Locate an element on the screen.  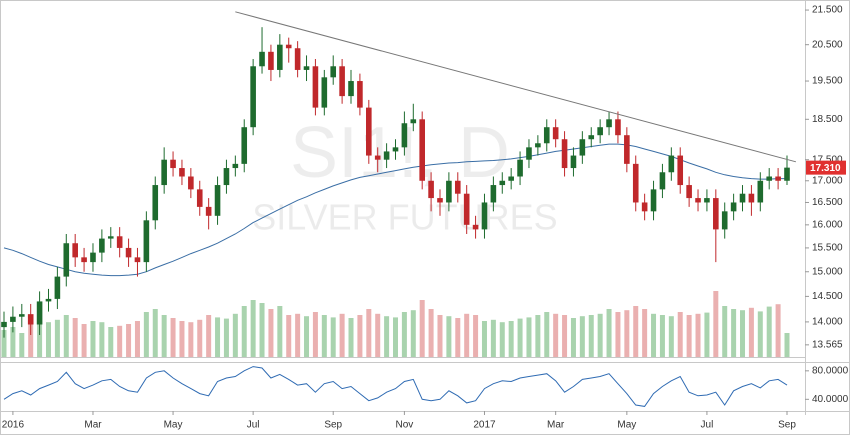
last-price-badge is located at coordinates (826, 167).